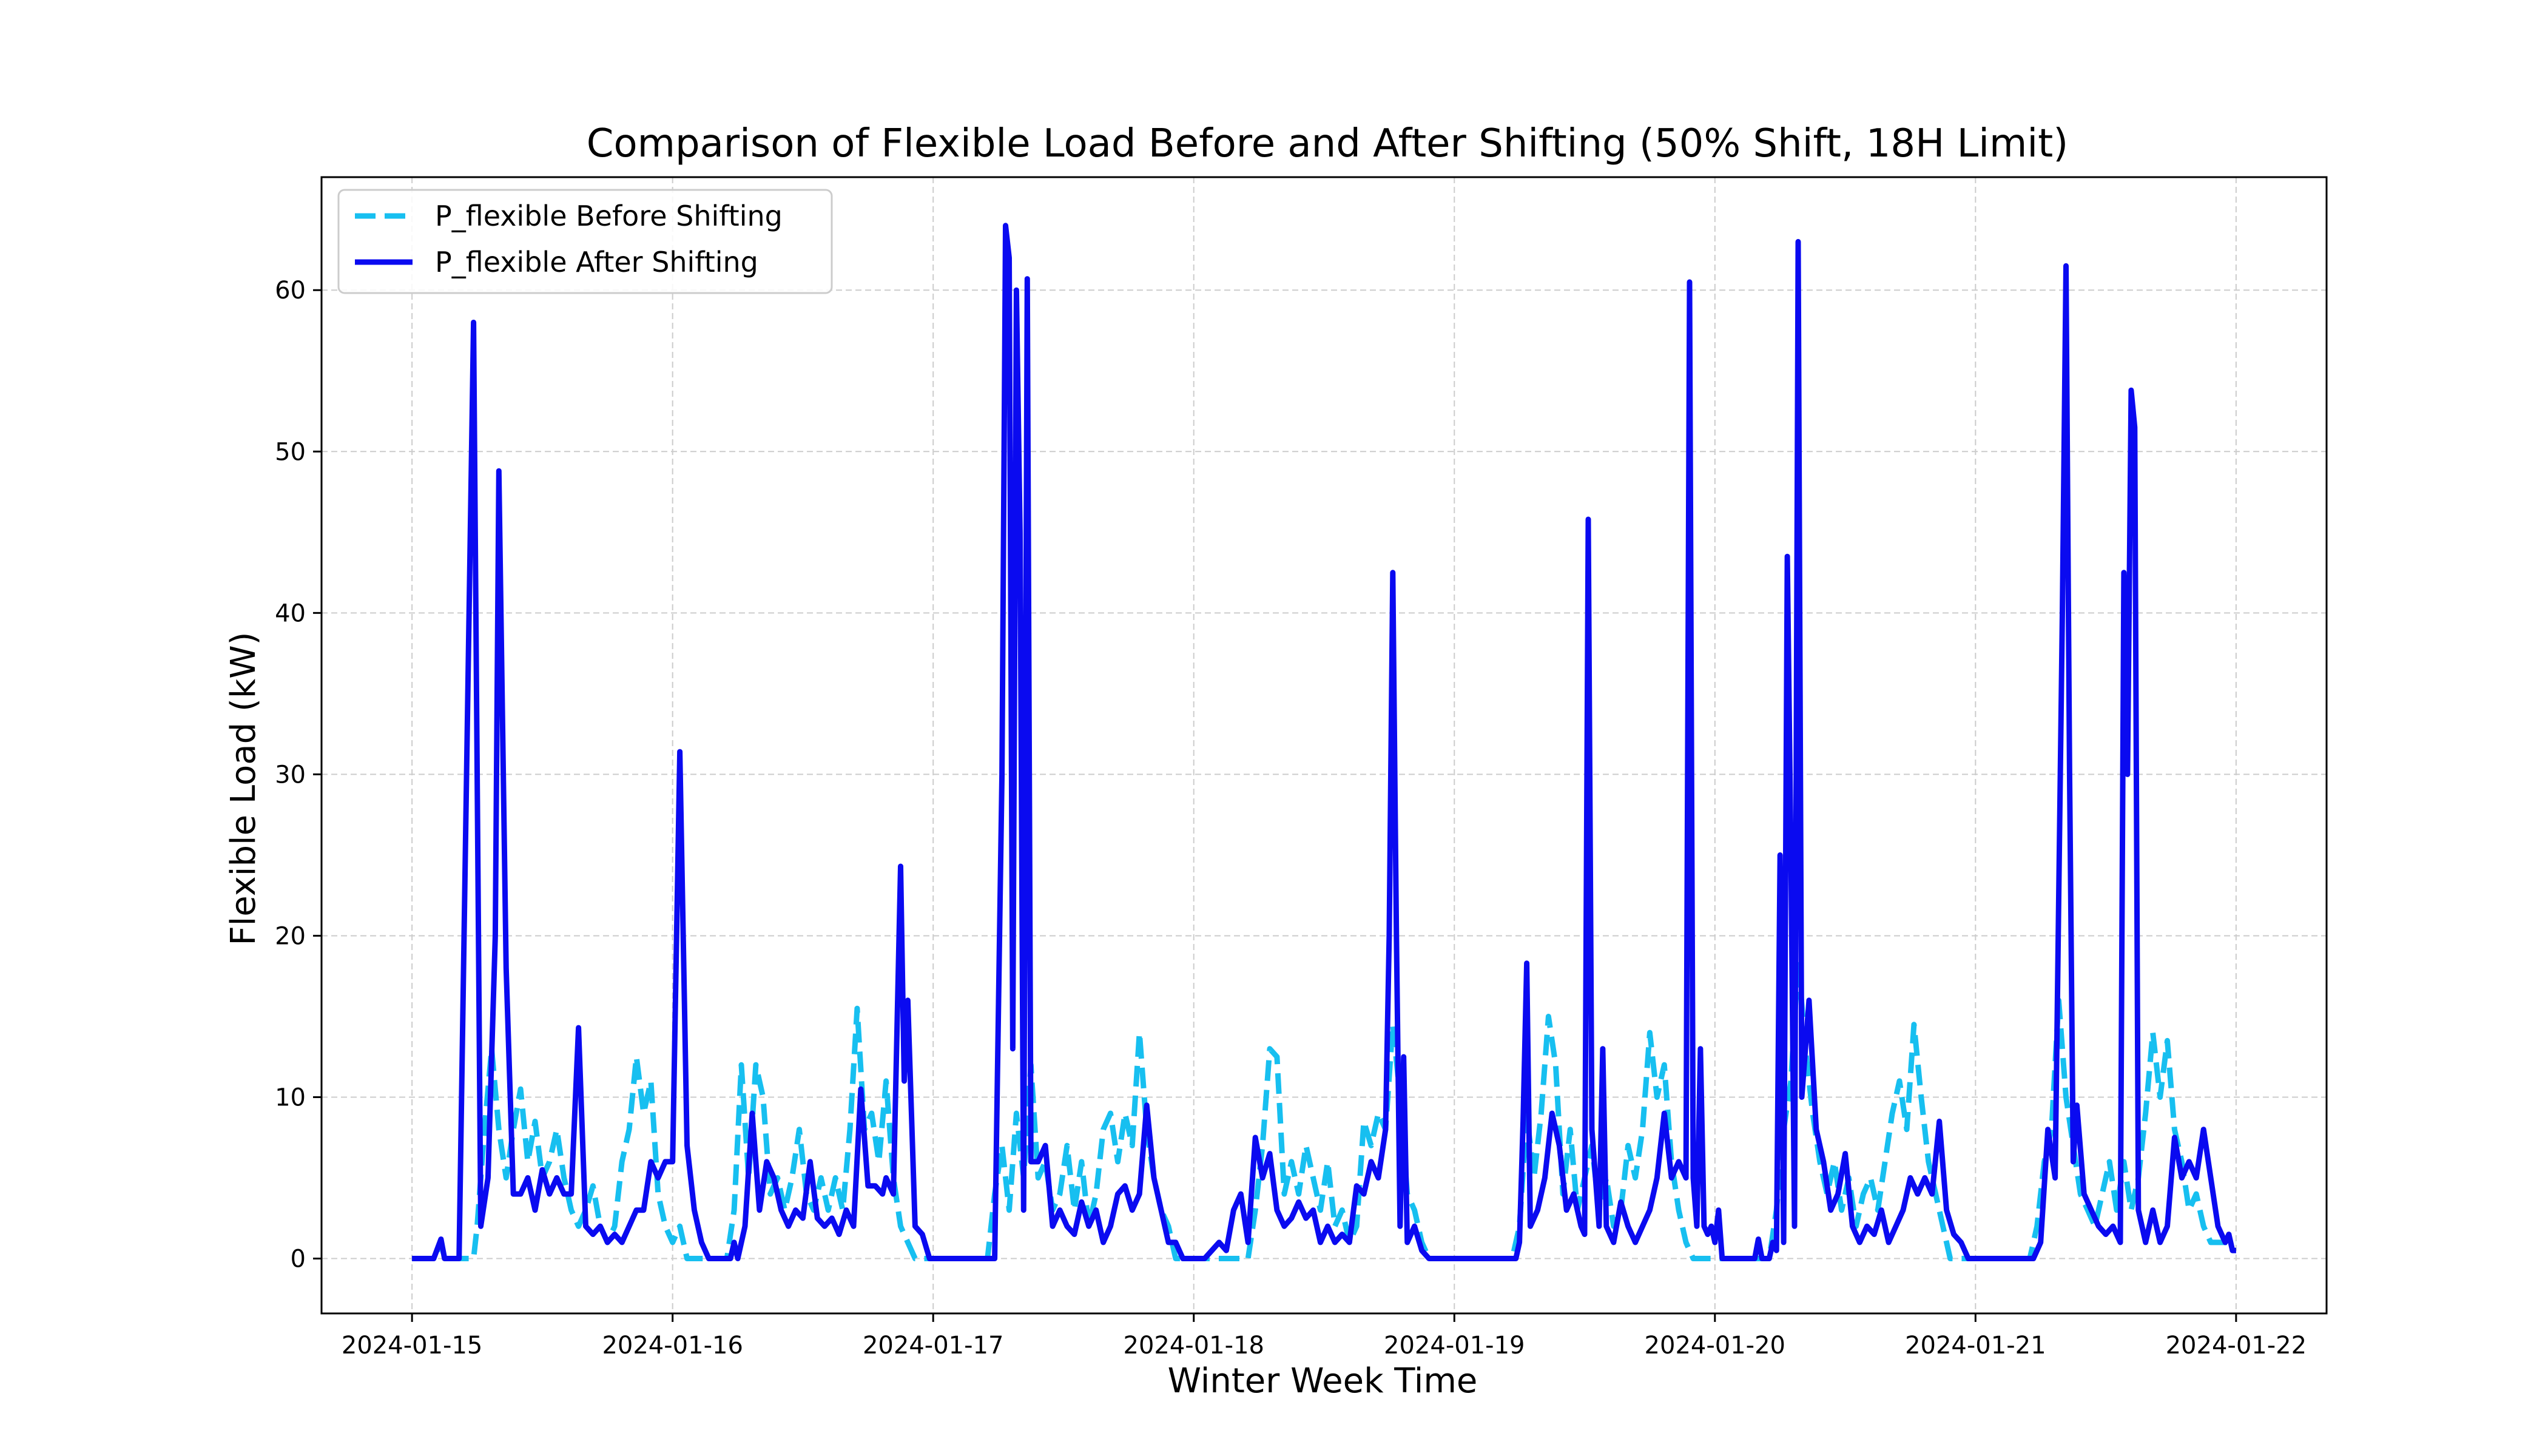  What do you see at coordinates (1324, 1109) in the screenshot?
I see `series-line-before-shifting` at bounding box center [1324, 1109].